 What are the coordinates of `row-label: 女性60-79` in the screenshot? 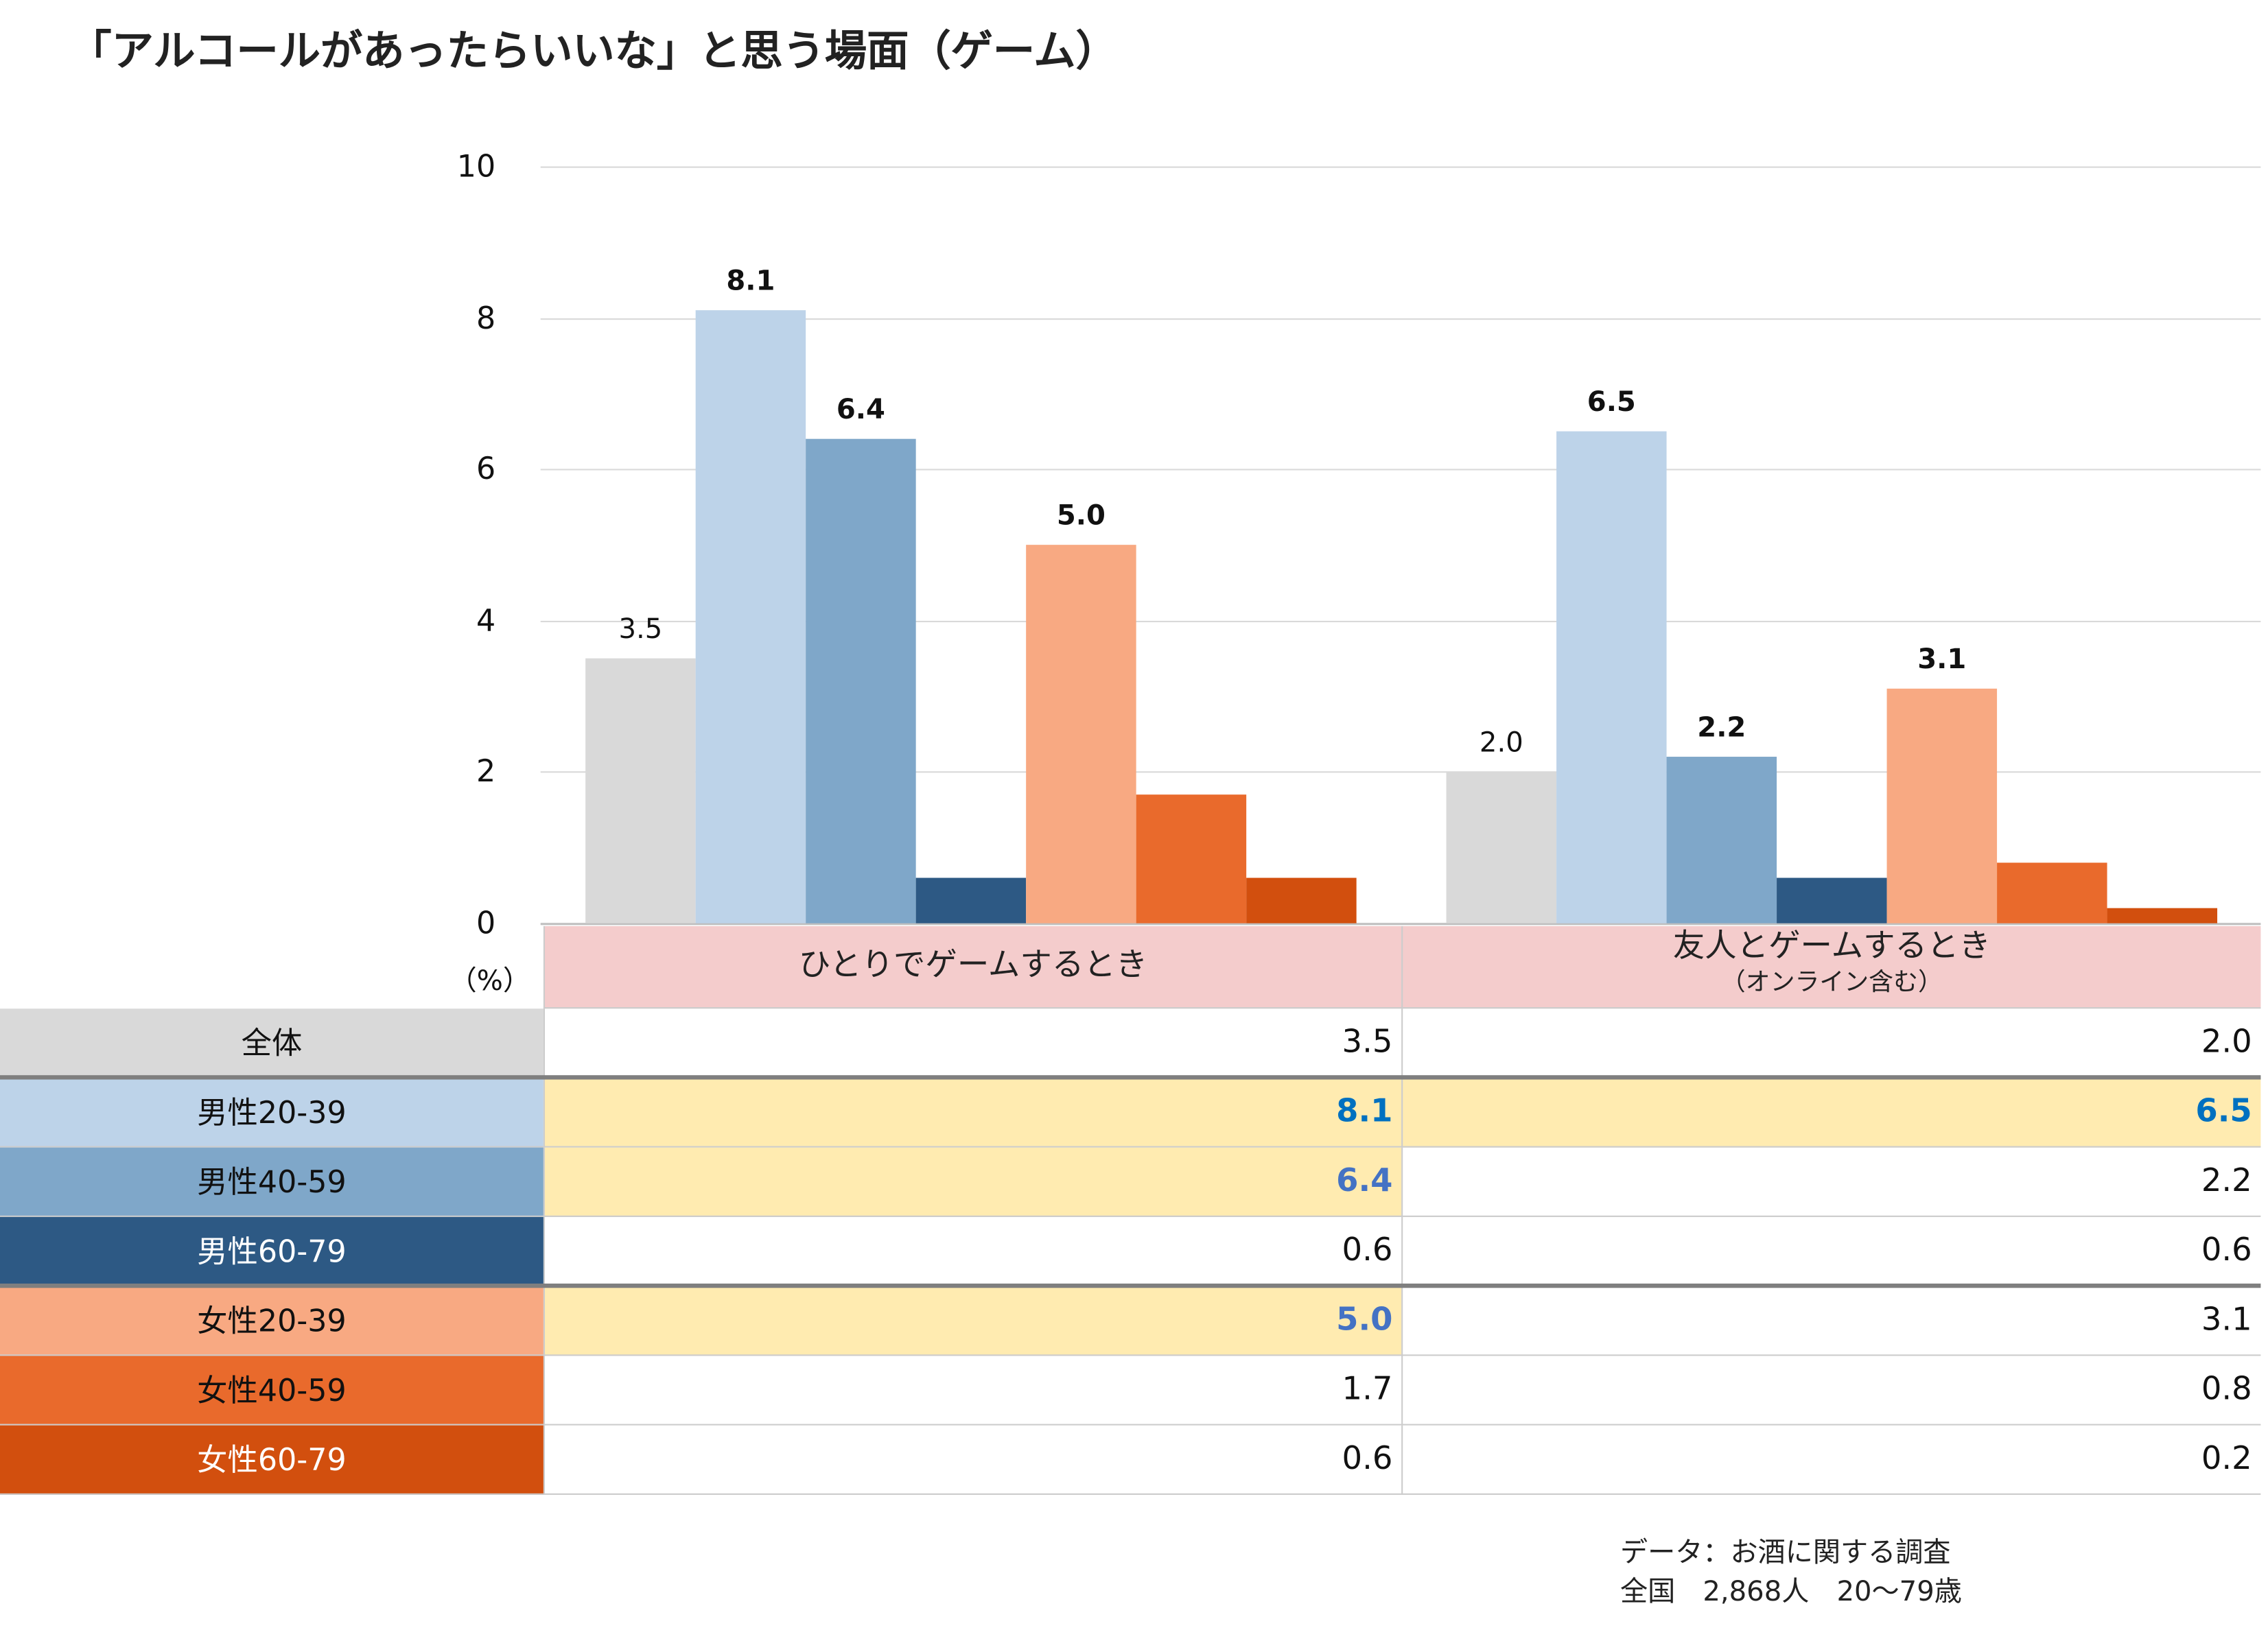 It's located at (271, 1460).